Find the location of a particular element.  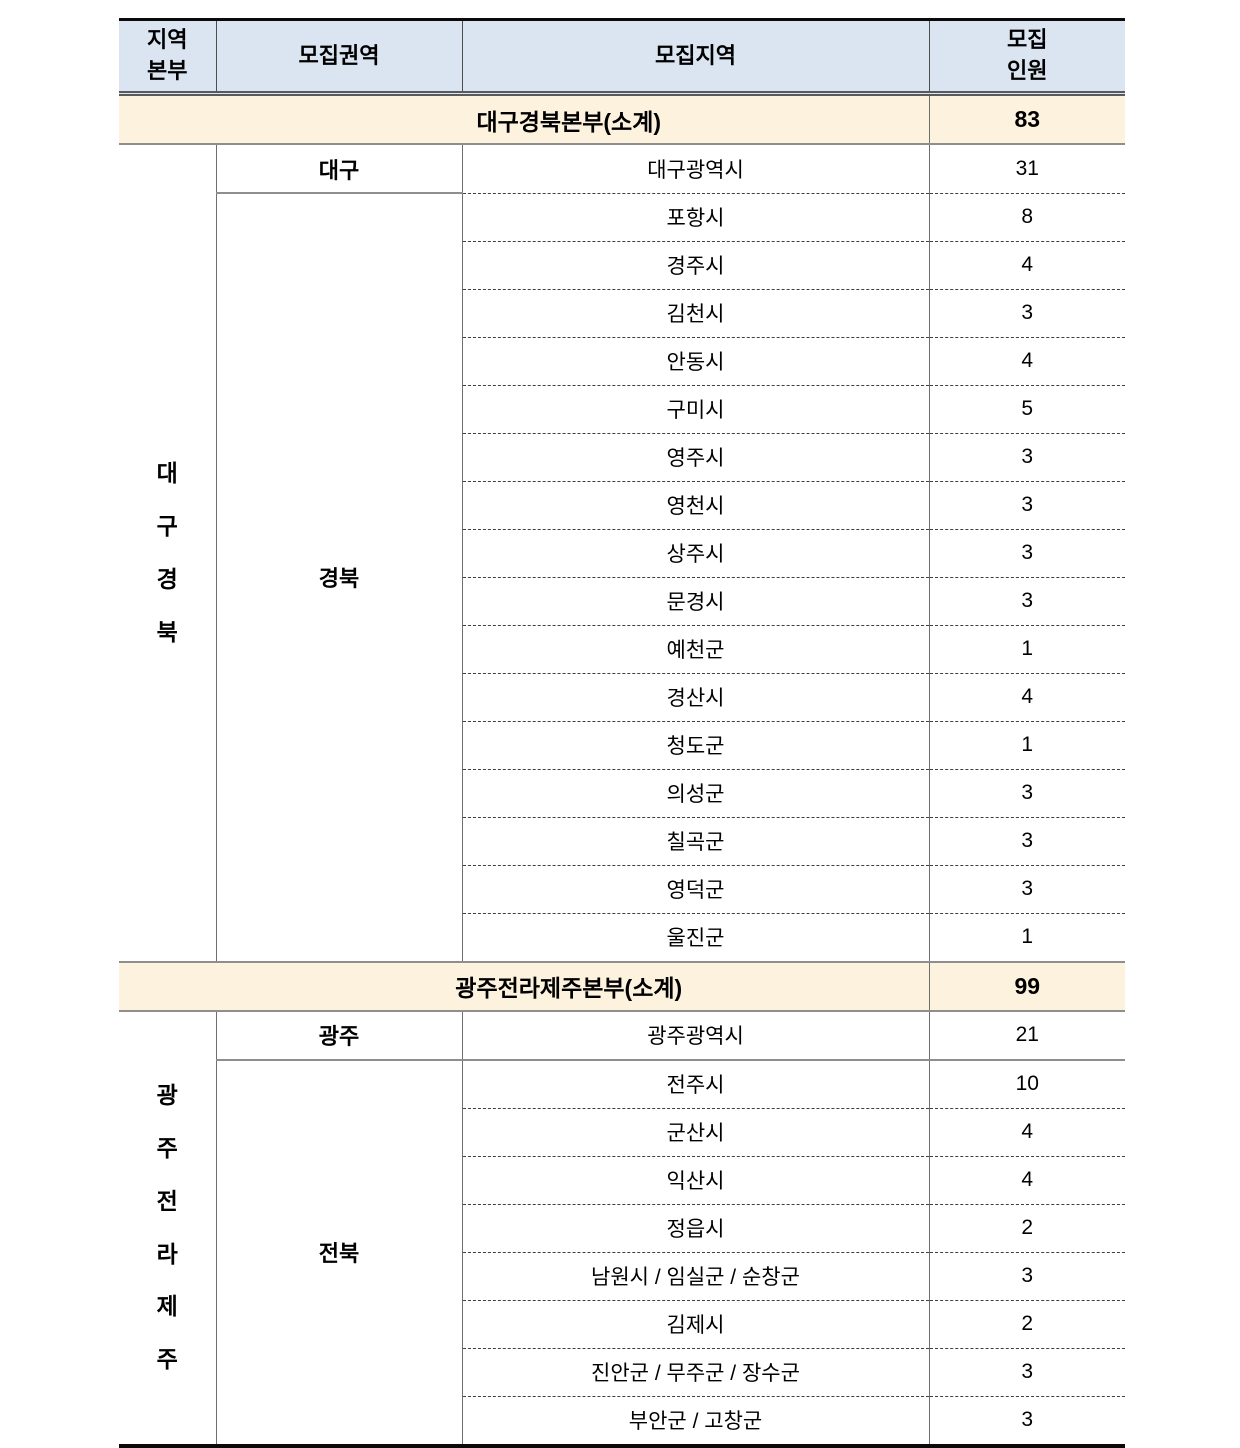

table-row: 김천시 3 is located at coordinates (622, 312).